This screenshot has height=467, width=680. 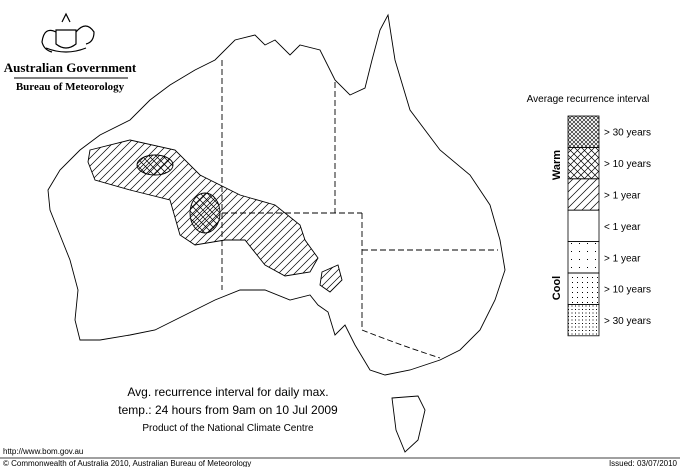 What do you see at coordinates (331, 278) in the screenshot?
I see `anomaly-region-warm-small` at bounding box center [331, 278].